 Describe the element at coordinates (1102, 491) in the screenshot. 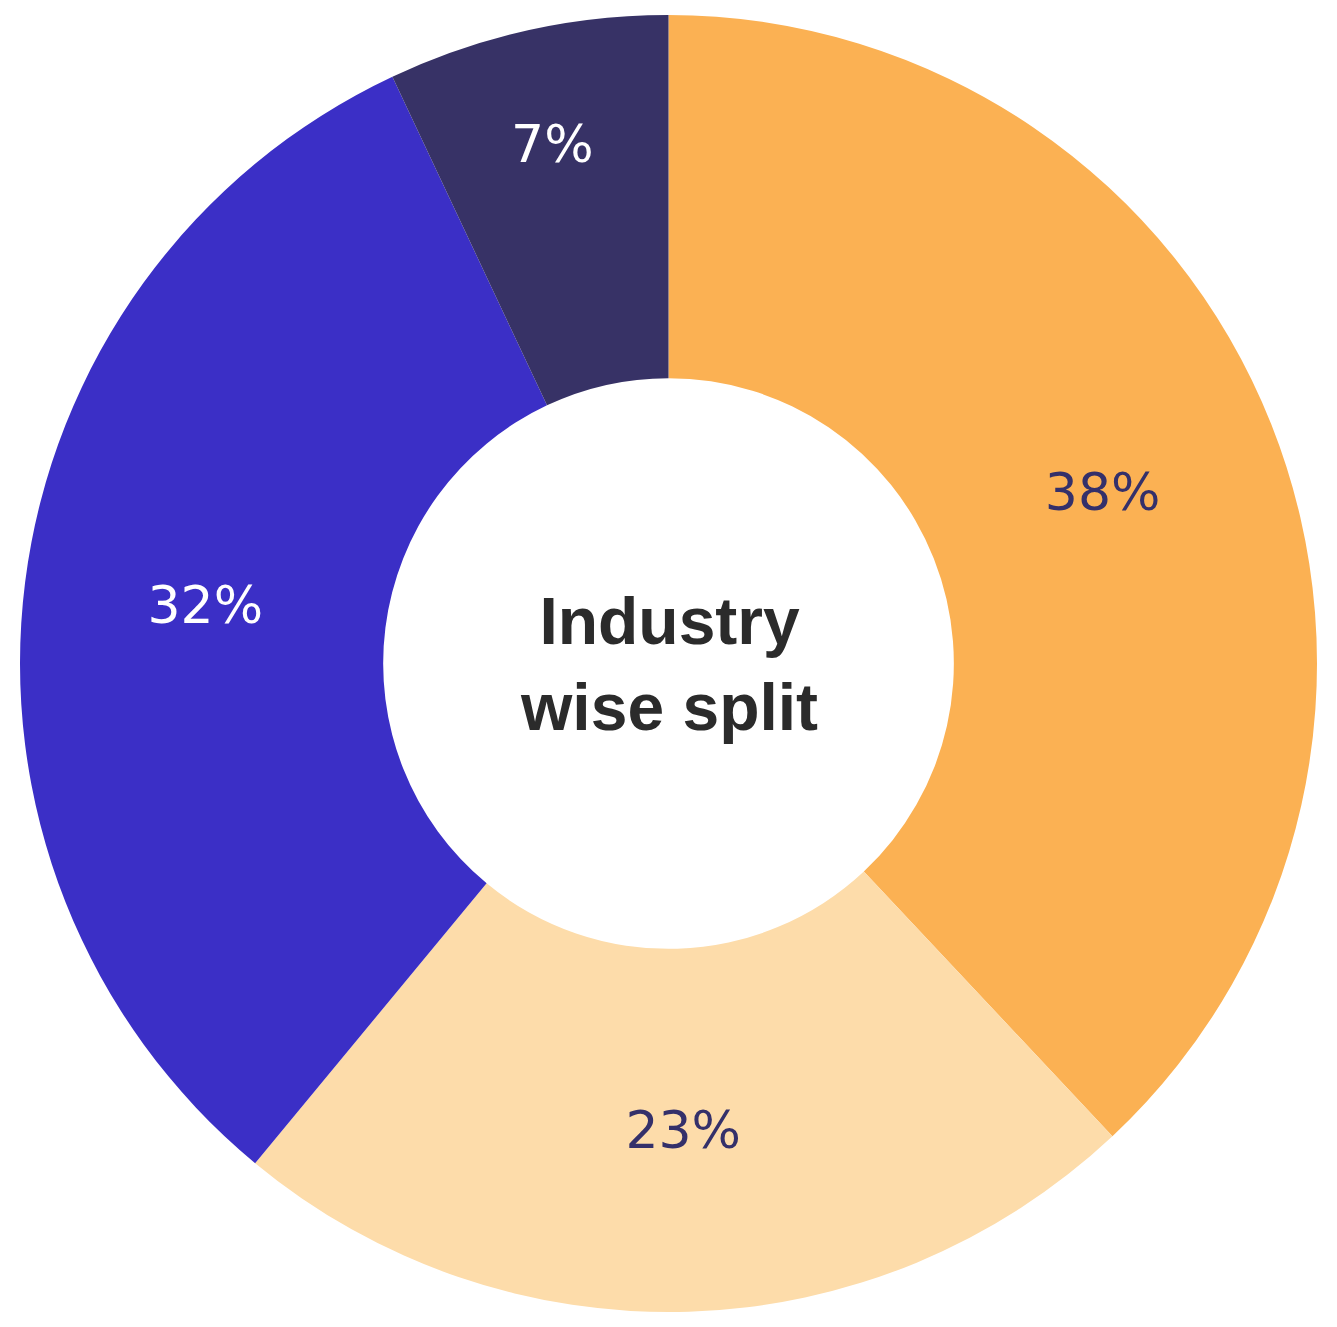

I see `data-label: 38%` at that location.